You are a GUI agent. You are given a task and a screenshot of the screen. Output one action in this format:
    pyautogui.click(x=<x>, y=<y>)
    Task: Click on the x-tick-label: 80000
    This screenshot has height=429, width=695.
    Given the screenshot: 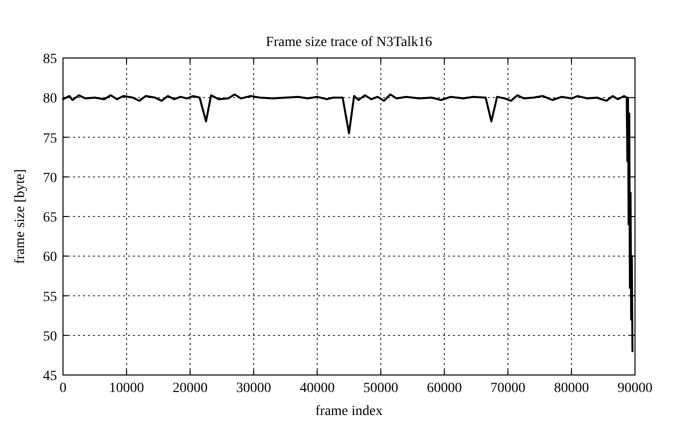 What is the action you would take?
    pyautogui.click(x=571, y=388)
    